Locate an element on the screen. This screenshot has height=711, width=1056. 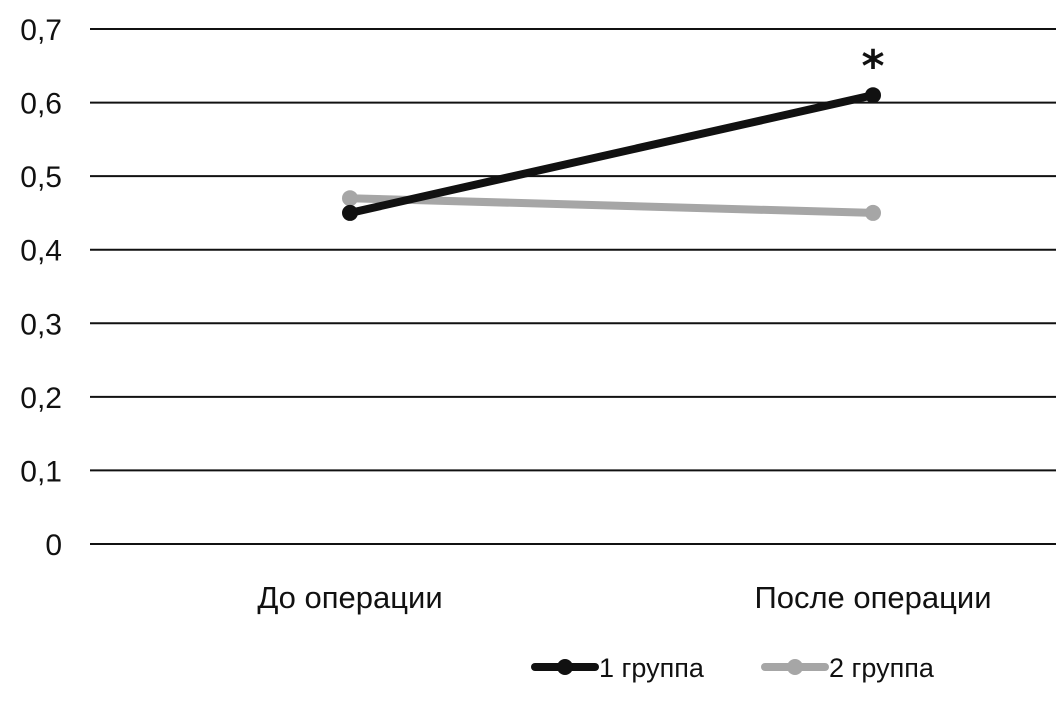
series-lines is located at coordinates (611, 154).